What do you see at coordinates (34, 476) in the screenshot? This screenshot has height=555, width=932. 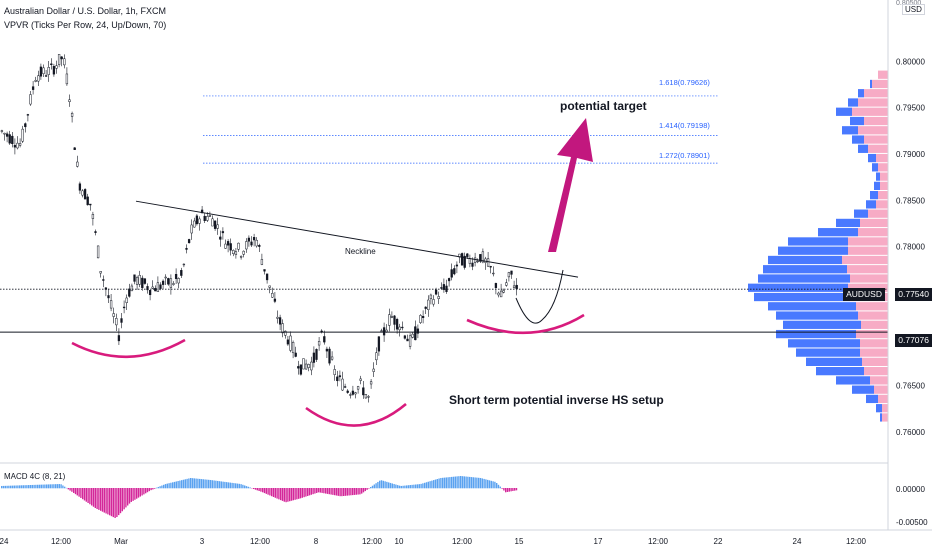 I see `macd-label: MACD 4C (8, 21)` at bounding box center [34, 476].